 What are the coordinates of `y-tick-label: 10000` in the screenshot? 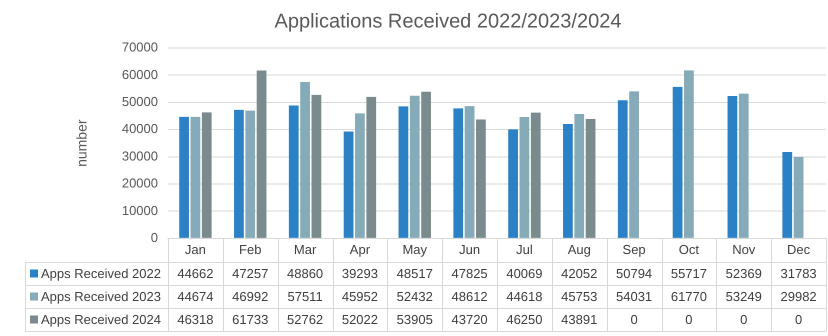 It's located at (140, 210).